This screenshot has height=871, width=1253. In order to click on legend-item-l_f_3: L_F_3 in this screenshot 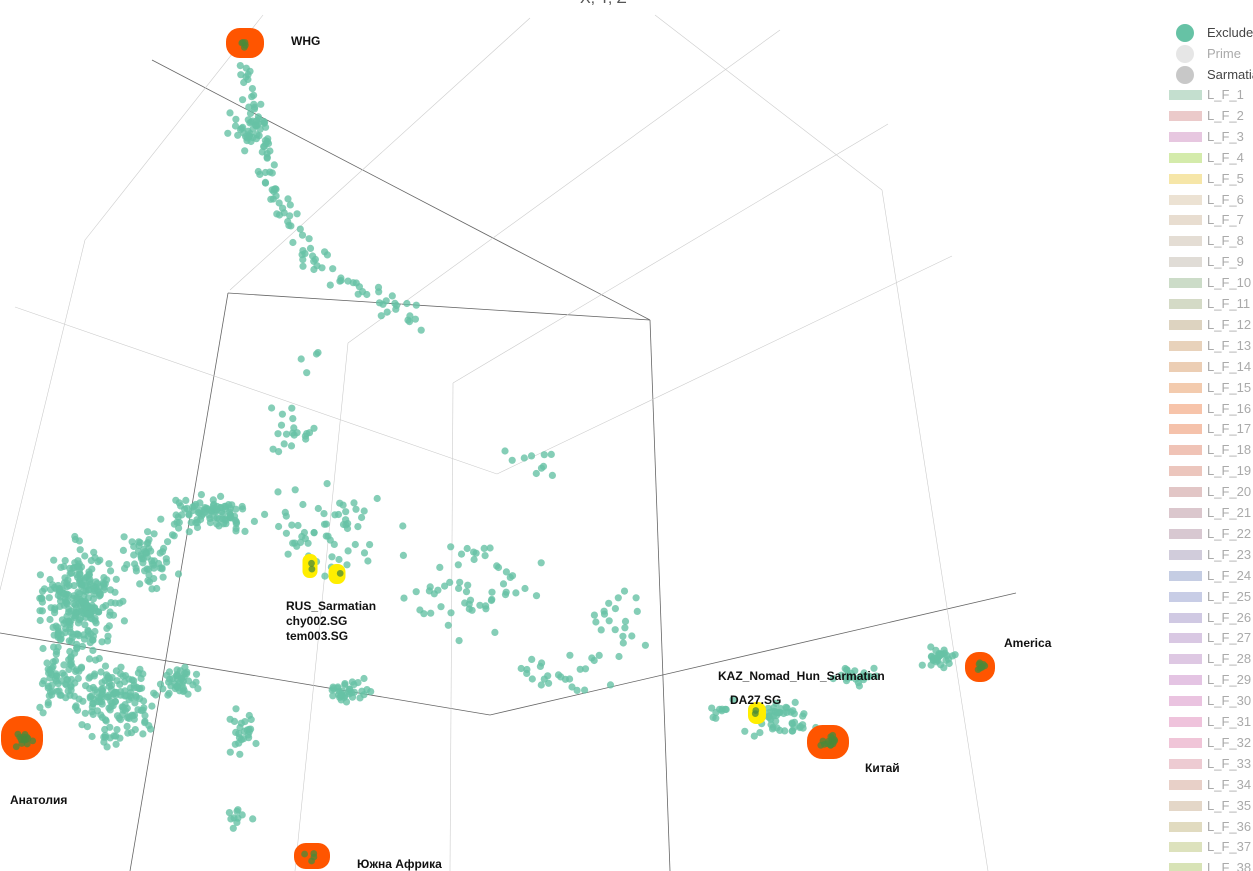, I will do `click(1206, 136)`.